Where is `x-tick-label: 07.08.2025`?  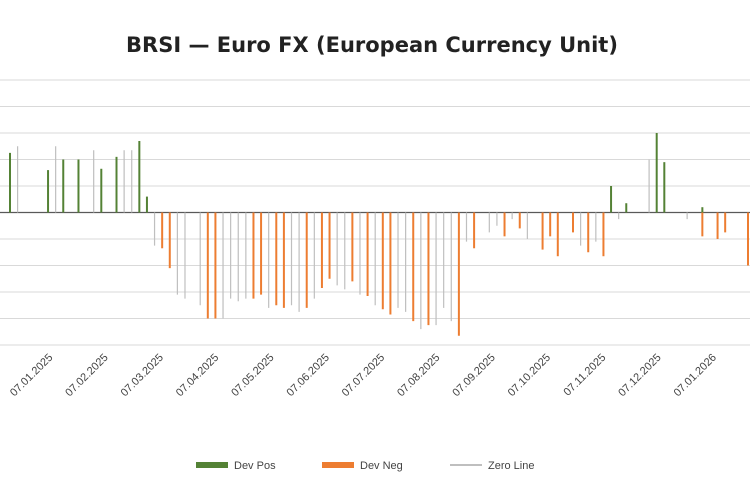 x-tick-label: 07.08.2025 is located at coordinates (418, 375).